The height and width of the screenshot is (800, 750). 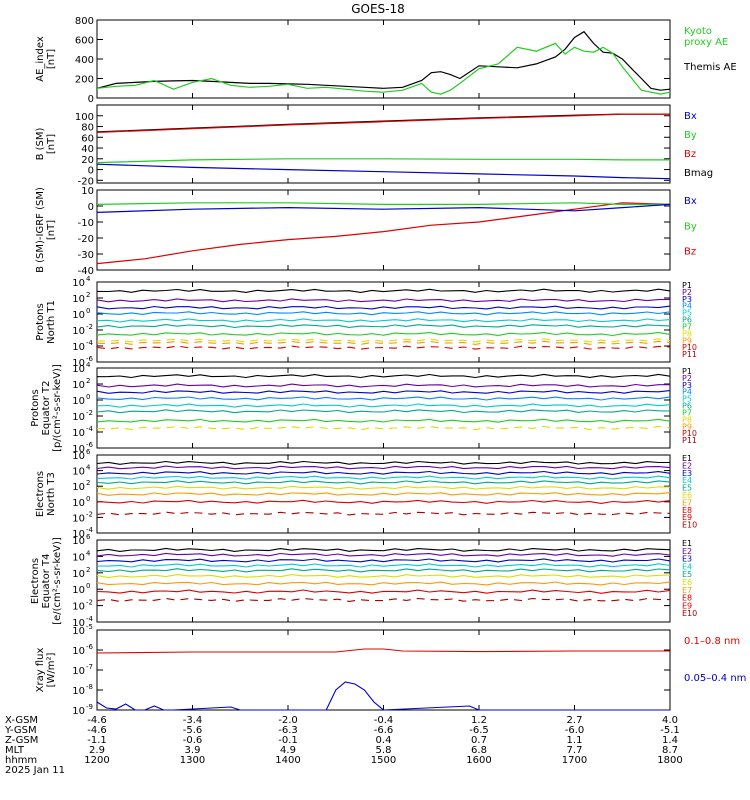 I want to click on series-0-05-0-4-nm, so click(x=383, y=696).